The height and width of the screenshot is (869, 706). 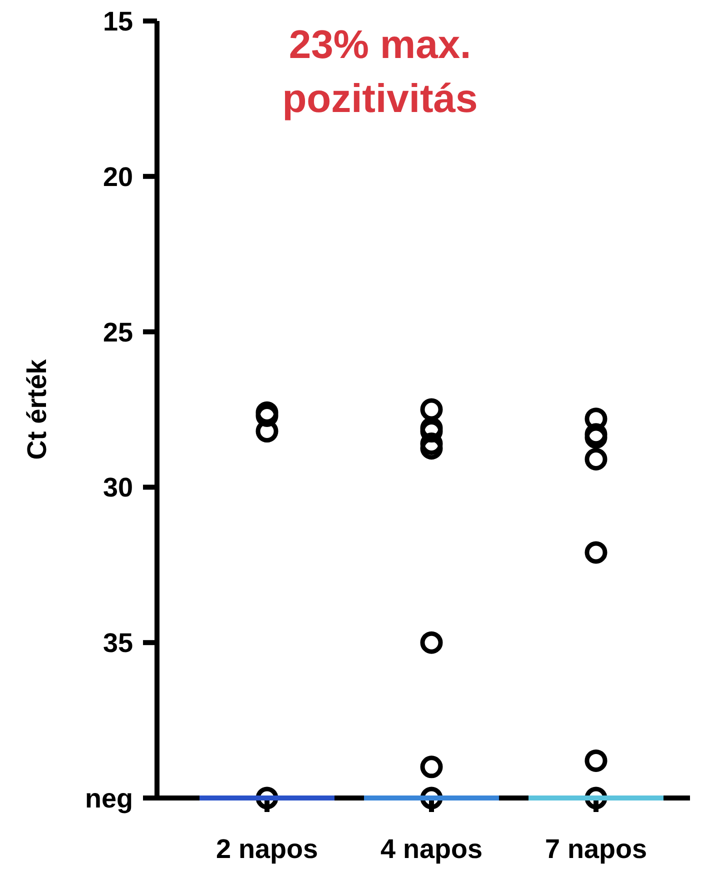 I want to click on y-tick-label: 15, so click(x=117, y=21).